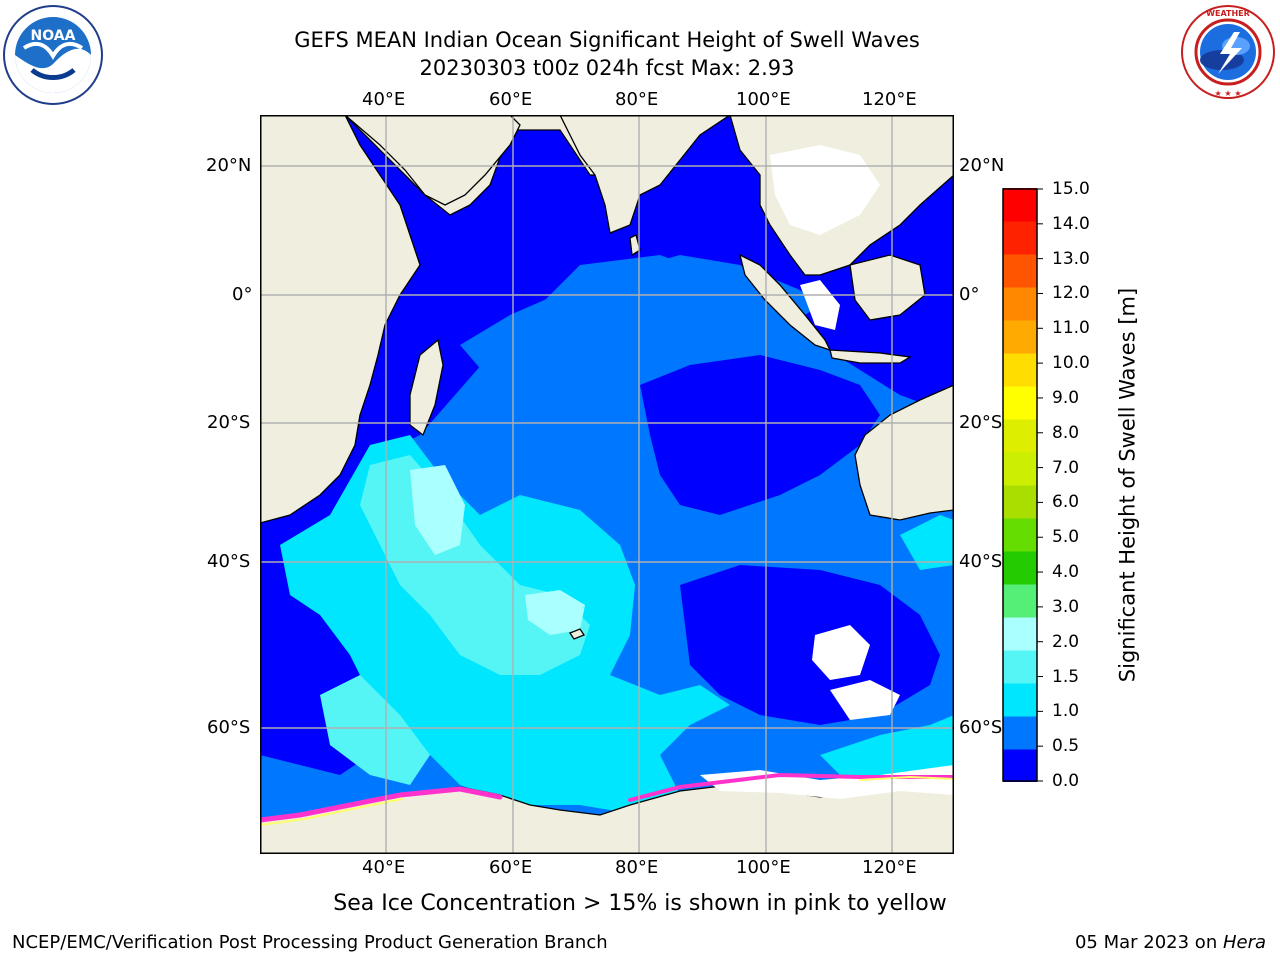 This screenshot has width=1280, height=960. Describe the element at coordinates (1071, 223) in the screenshot. I see `colorbar-tick-label: 14.0` at that location.